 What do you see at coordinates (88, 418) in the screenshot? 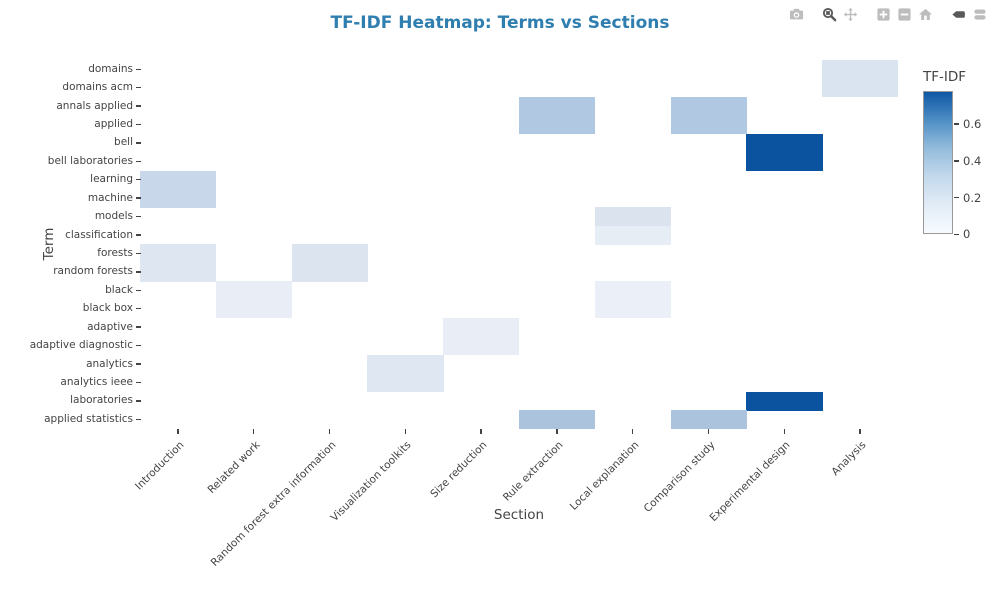
I see `y-axis-tick-label: applied statistics` at bounding box center [88, 418].